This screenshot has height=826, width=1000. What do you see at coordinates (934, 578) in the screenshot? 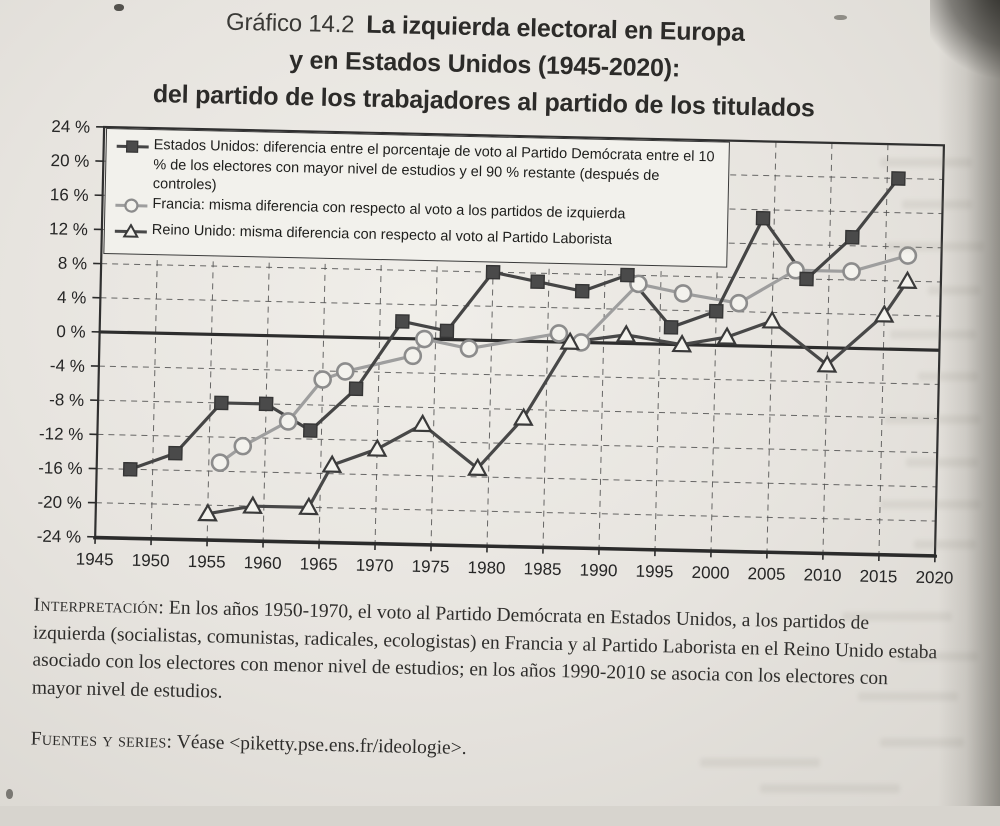
I see `x-tick-label: 2020` at bounding box center [934, 578].